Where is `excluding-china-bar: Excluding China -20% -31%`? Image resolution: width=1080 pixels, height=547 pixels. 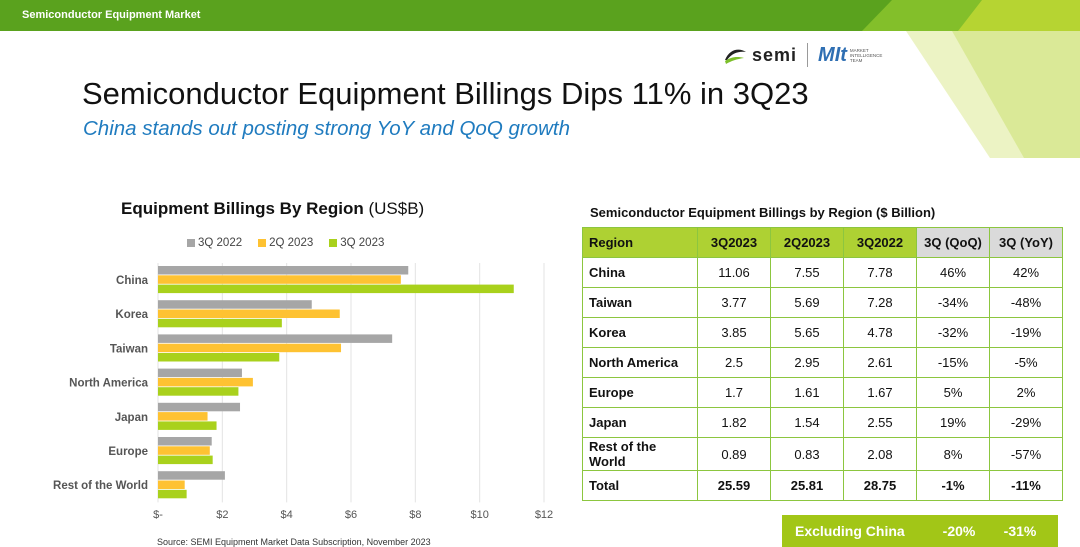 excluding-china-bar: Excluding China -20% -31% is located at coordinates (920, 531).